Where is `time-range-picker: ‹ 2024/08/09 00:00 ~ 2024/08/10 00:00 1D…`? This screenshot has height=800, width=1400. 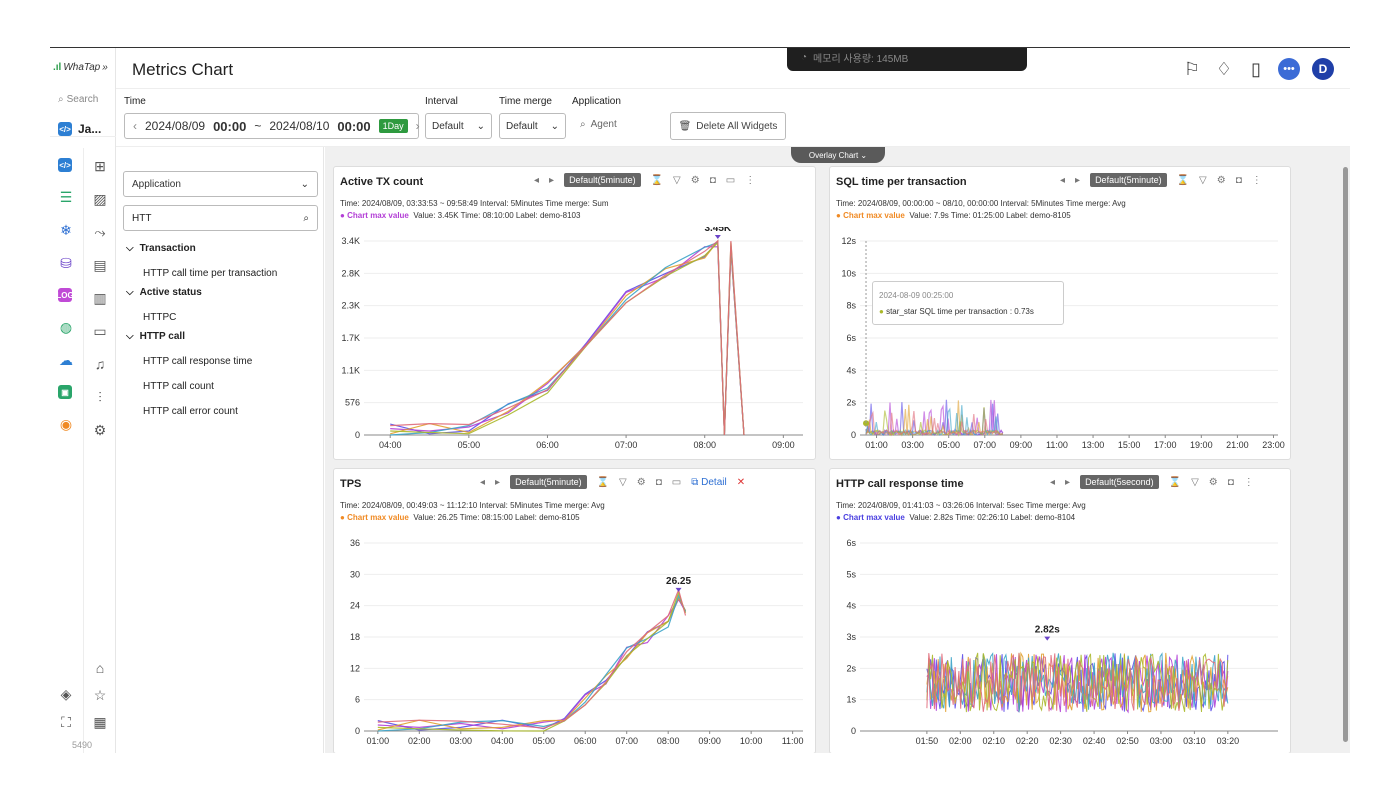
time-range-picker: ‹ 2024/08/09 00:00 ~ 2024/08/10 00:00 1D… is located at coordinates (272, 126).